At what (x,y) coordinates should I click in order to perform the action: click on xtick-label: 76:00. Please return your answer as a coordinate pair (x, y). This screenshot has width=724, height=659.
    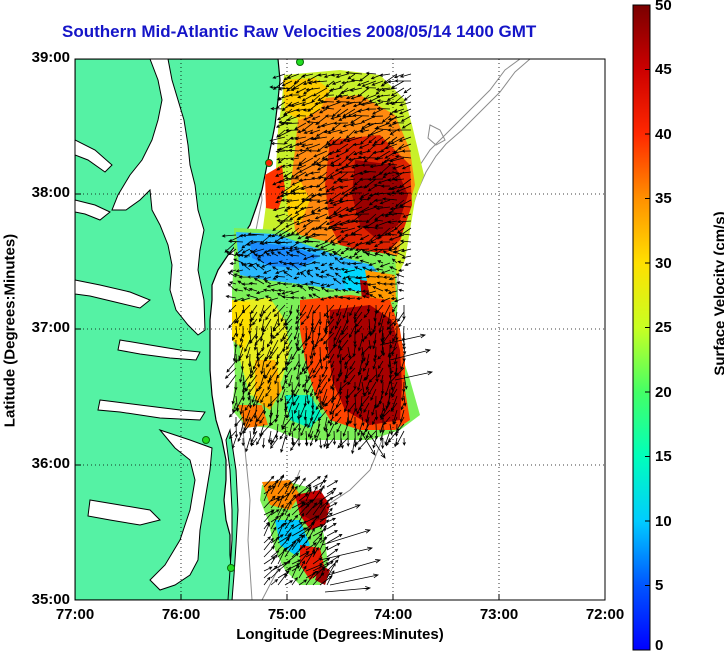
    Looking at the image, I should click on (181, 614).